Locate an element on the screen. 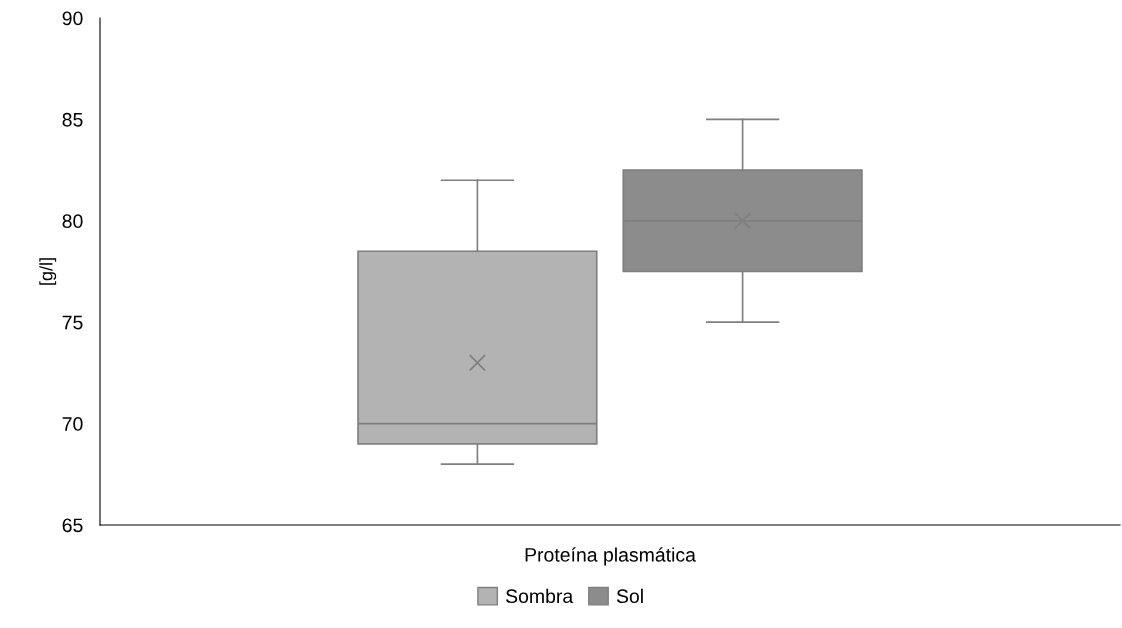 This screenshot has height=628, width=1122. y-tick-label: 85 is located at coordinates (72, 119).